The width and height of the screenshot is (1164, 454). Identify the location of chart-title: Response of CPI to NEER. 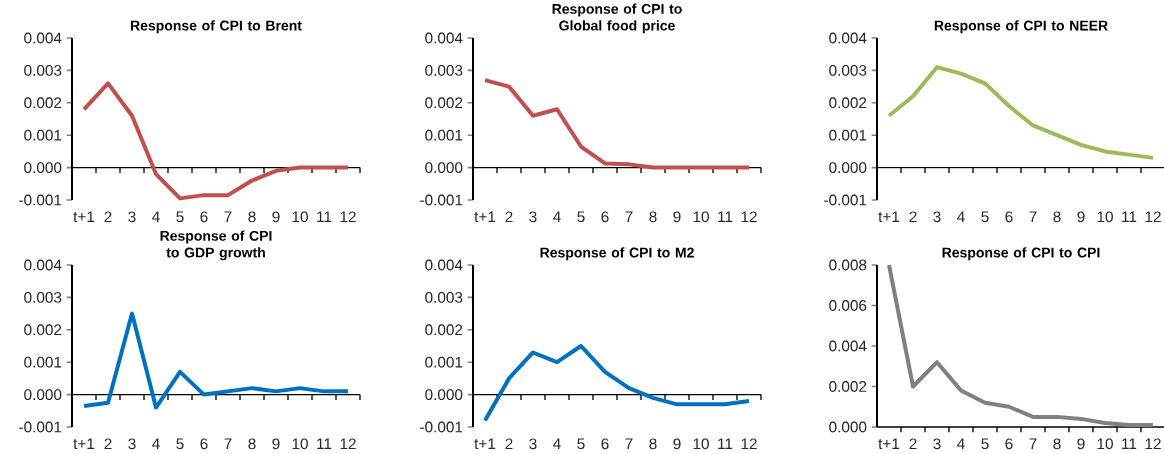
(1021, 27).